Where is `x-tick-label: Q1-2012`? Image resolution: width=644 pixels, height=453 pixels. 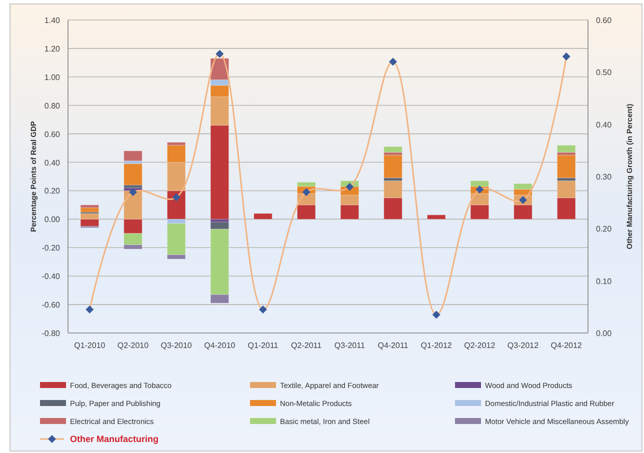
x-tick-label: Q1-2012 is located at coordinates (436, 345).